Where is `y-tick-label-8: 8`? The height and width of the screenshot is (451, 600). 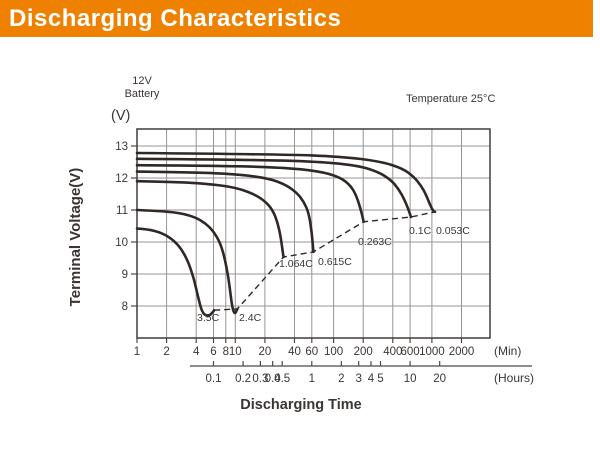
y-tick-label-8: 8 is located at coordinates (125, 307).